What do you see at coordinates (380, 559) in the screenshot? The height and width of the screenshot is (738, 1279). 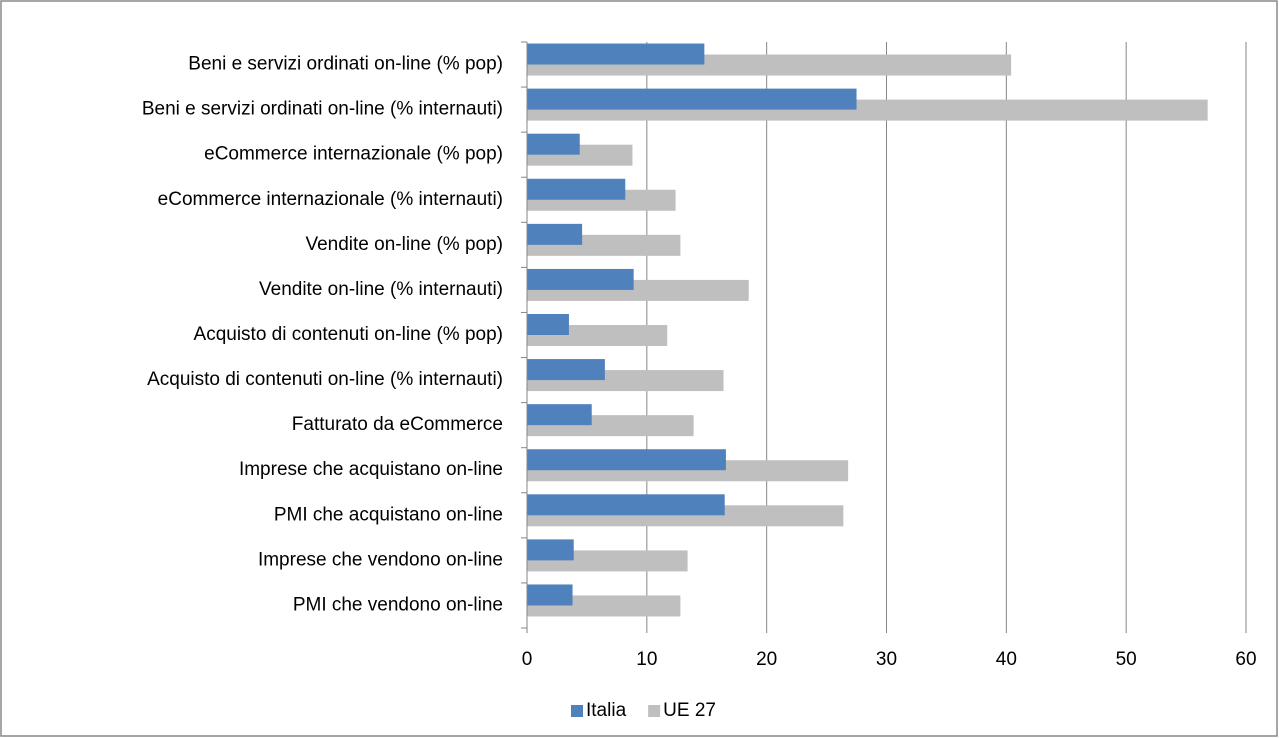 I see `y-tick-label: Imprese che vendono on-line` at bounding box center [380, 559].